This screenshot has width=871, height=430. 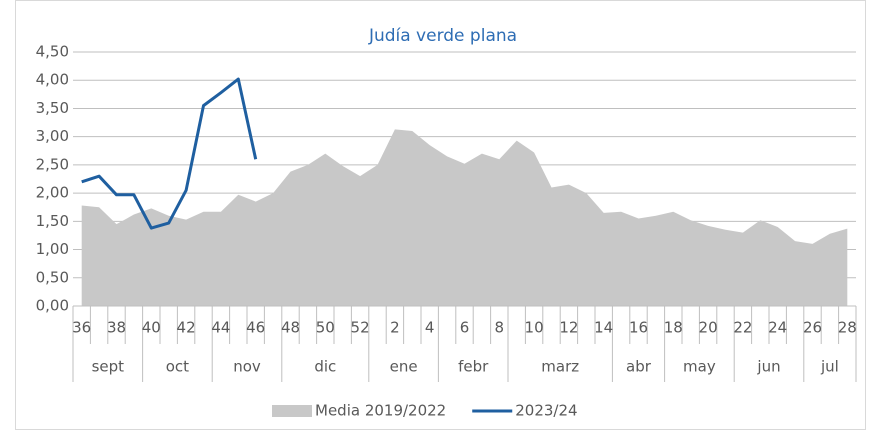 What do you see at coordinates (169, 153) in the screenshot?
I see `line` at bounding box center [169, 153].